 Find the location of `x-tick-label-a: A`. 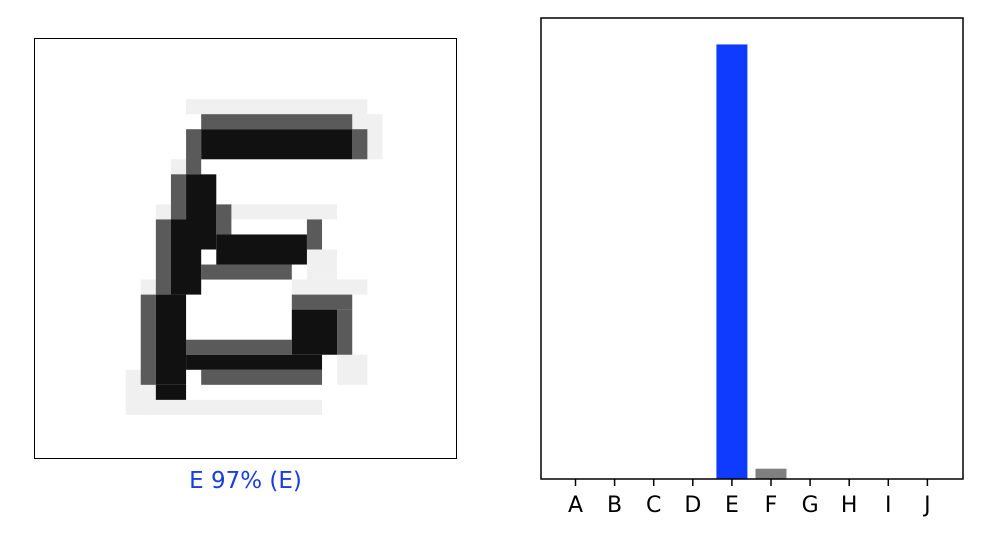

x-tick-label-a: A is located at coordinates (575, 505).